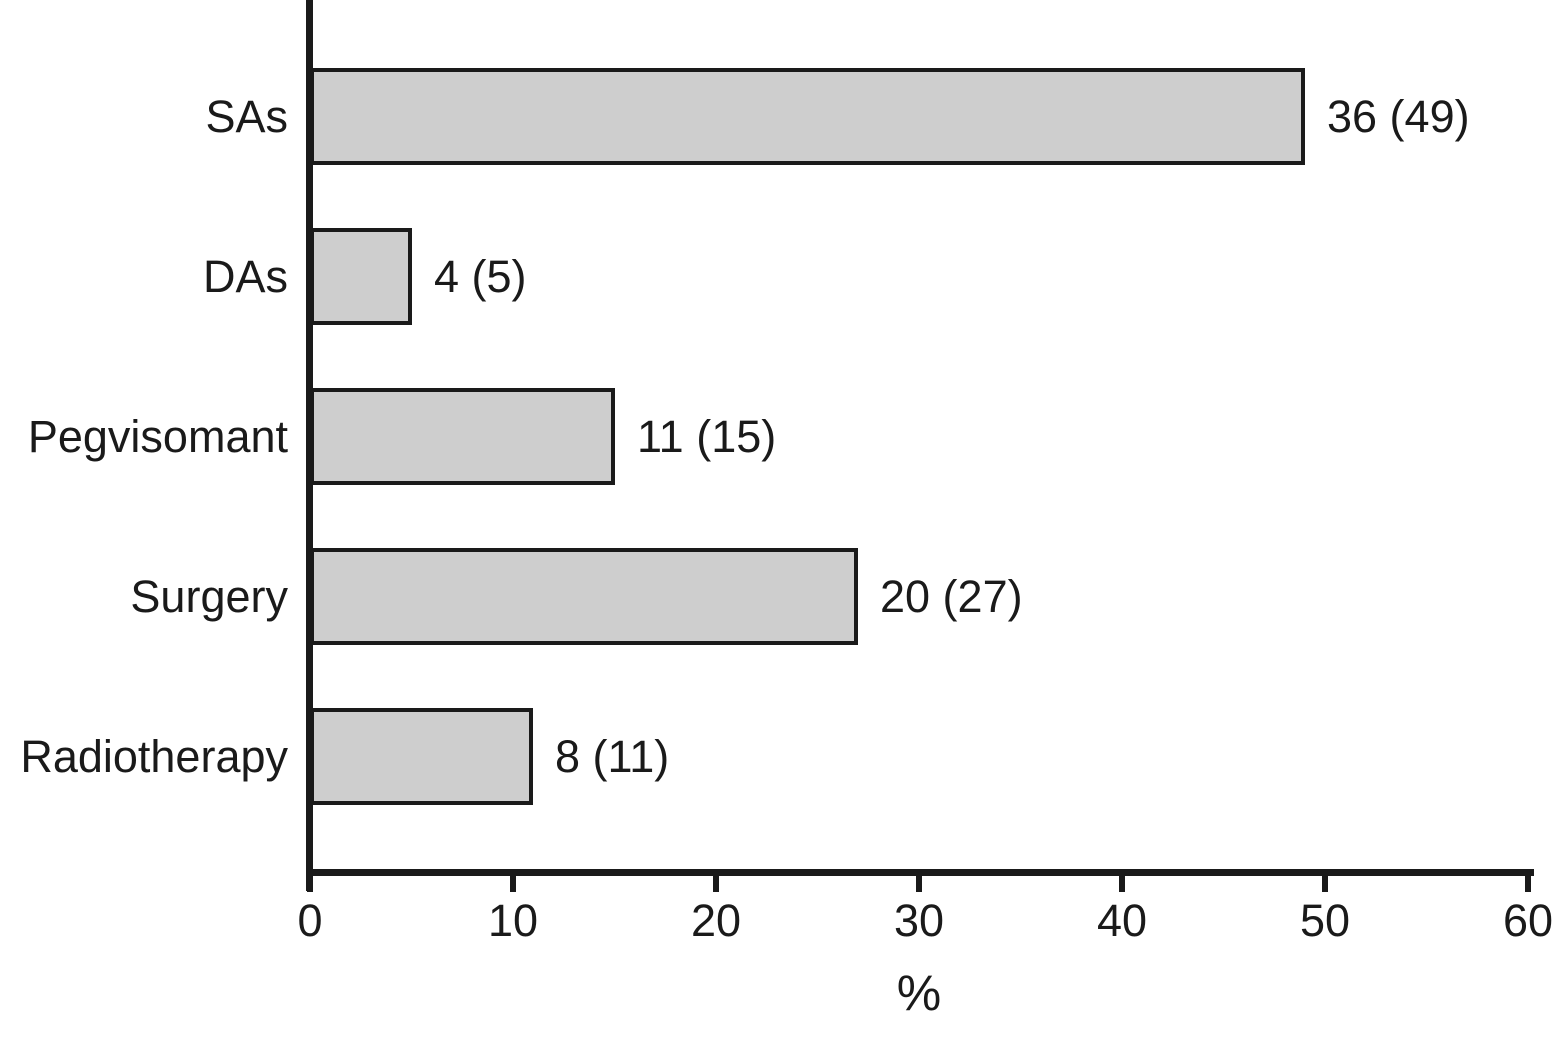 This screenshot has width=1562, height=1045. What do you see at coordinates (1325, 920) in the screenshot?
I see `x-axis-tick-label: 50` at bounding box center [1325, 920].